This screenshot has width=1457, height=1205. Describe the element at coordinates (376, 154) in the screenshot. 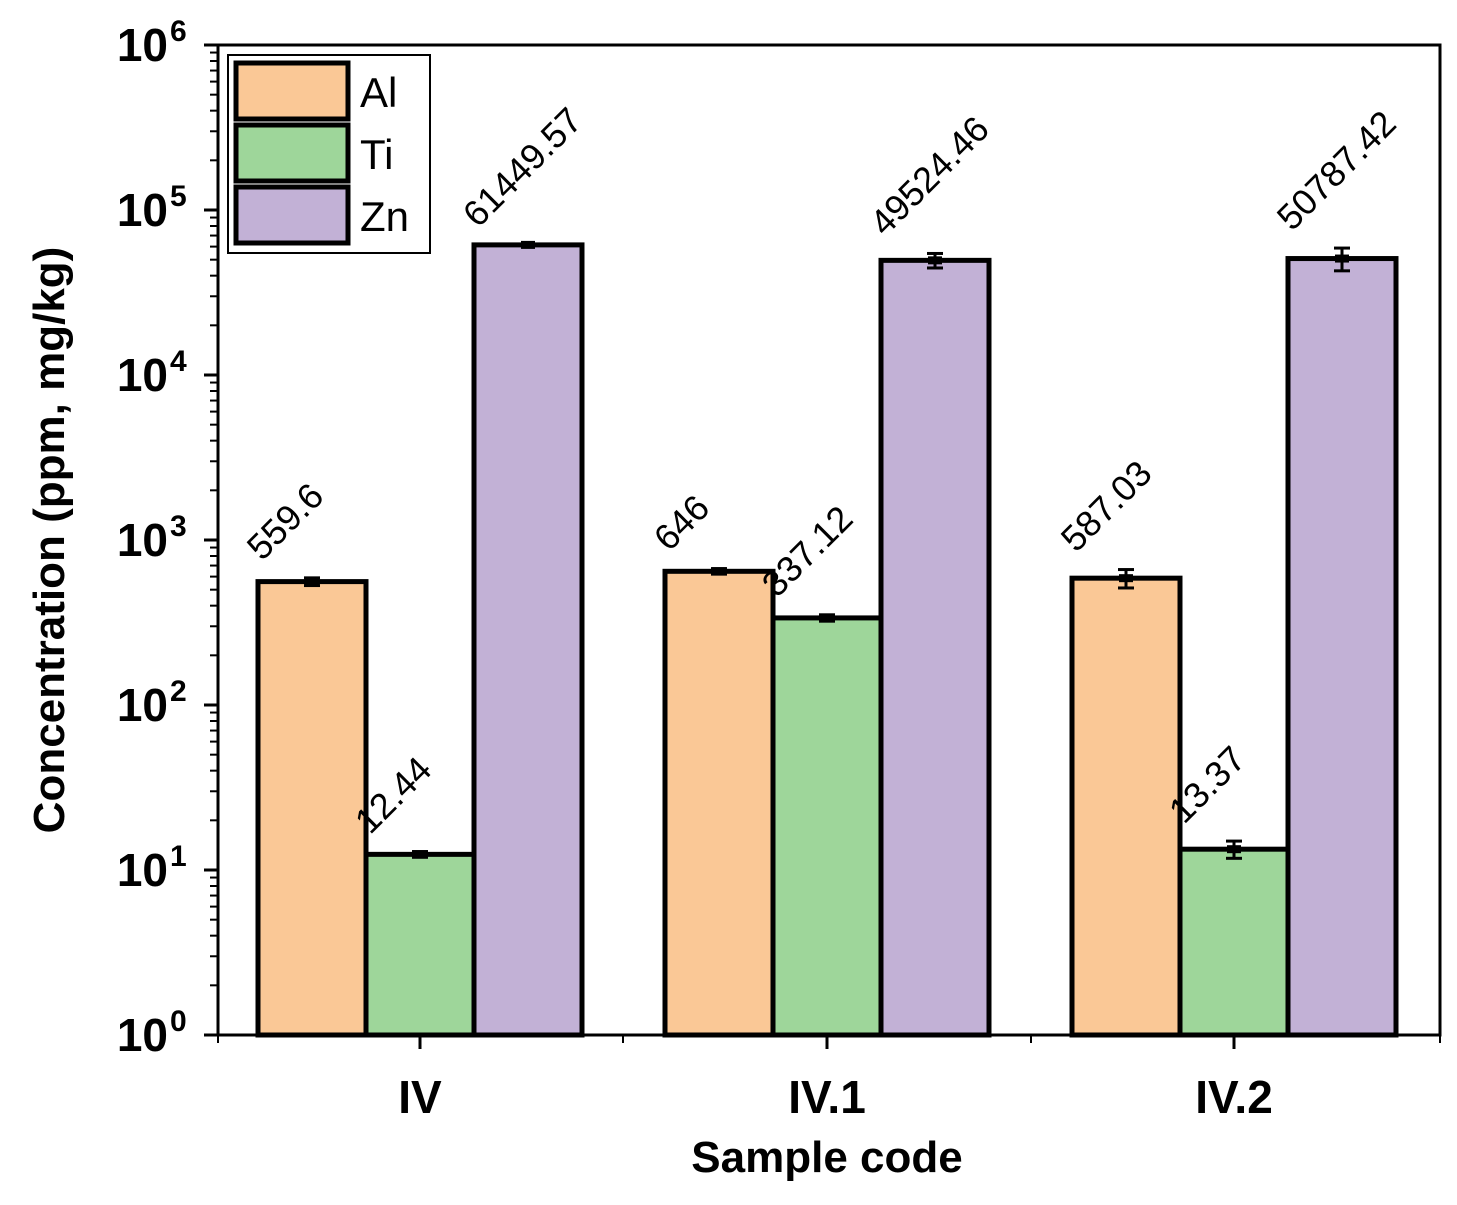

I see `legend-label-ti: Ti` at that location.